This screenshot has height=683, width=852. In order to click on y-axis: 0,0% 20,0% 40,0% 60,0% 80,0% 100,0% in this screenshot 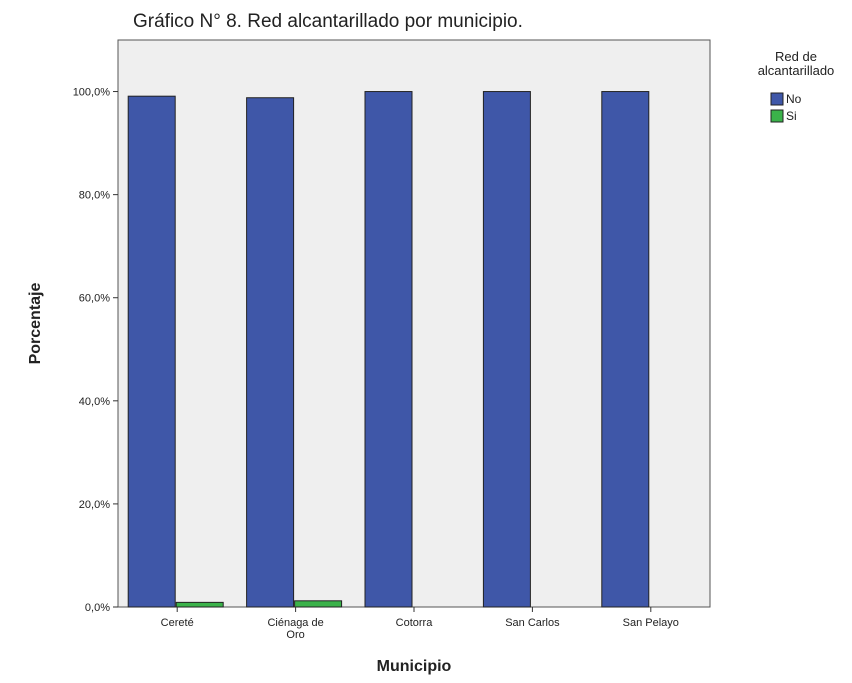, I will do `click(95, 350)`.